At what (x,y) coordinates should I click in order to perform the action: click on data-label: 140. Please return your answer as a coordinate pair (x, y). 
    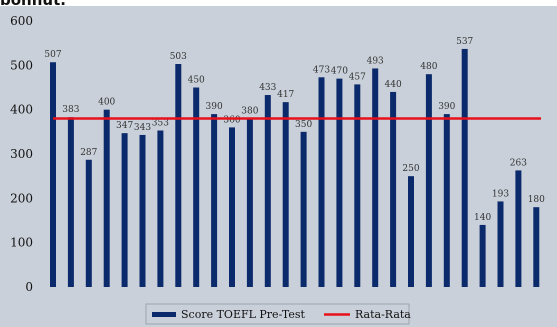
    Looking at the image, I should click on (482, 218).